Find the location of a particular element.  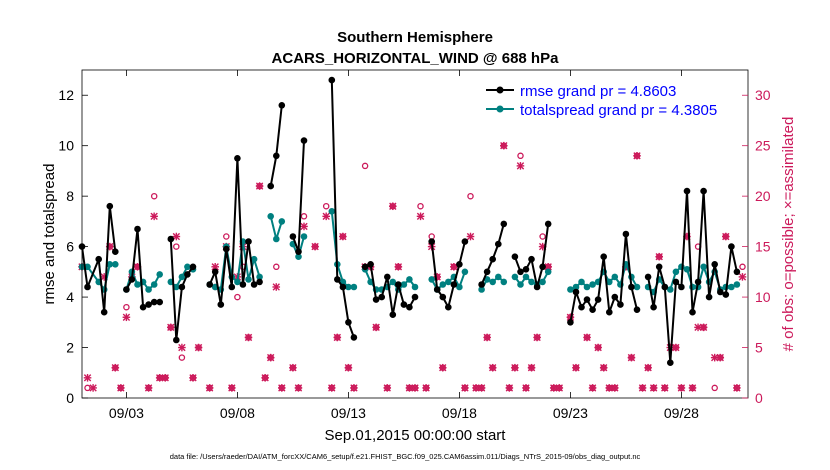

legend-box is located at coordinates (610, 99).